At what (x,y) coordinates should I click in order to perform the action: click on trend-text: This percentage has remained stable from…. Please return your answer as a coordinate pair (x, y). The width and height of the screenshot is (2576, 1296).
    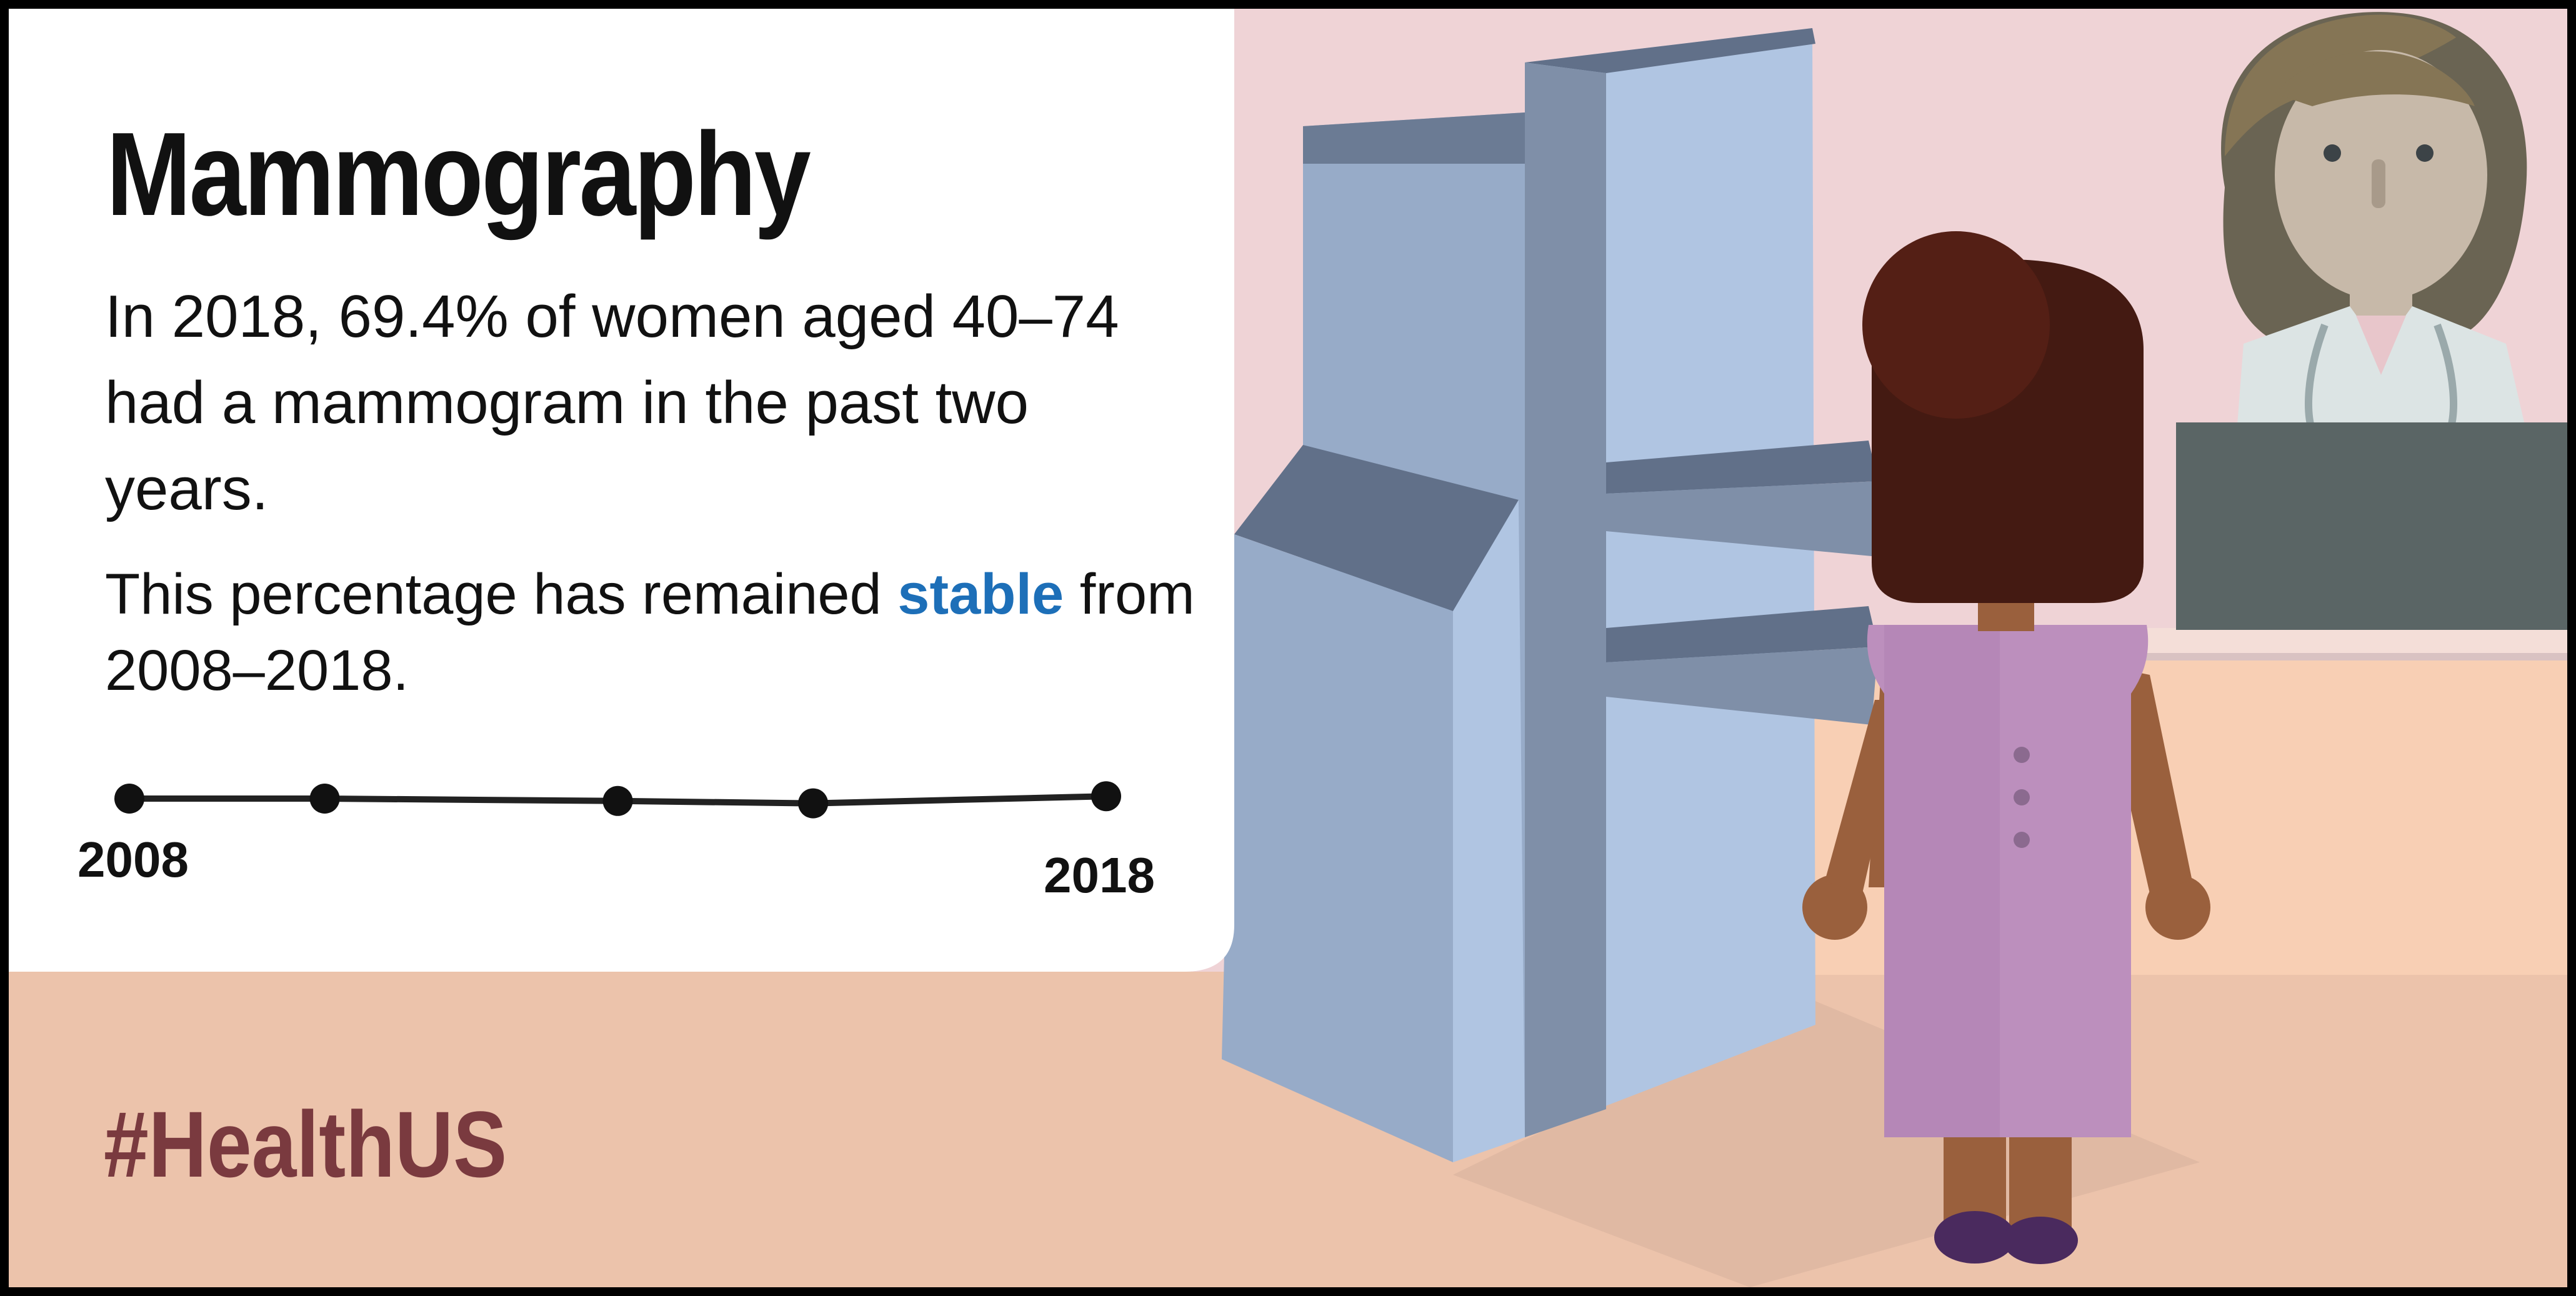
    Looking at the image, I should click on (652, 632).